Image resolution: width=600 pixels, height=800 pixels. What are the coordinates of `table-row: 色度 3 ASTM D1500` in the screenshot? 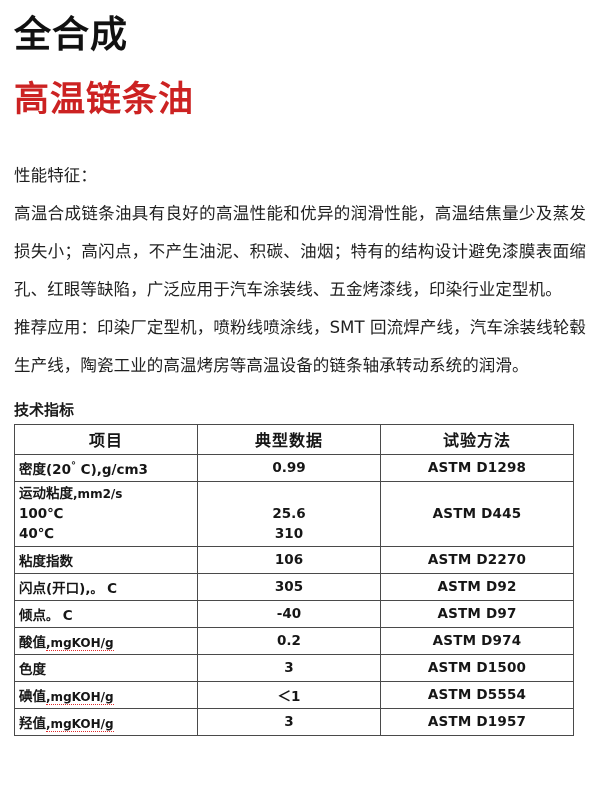 It's located at (294, 667).